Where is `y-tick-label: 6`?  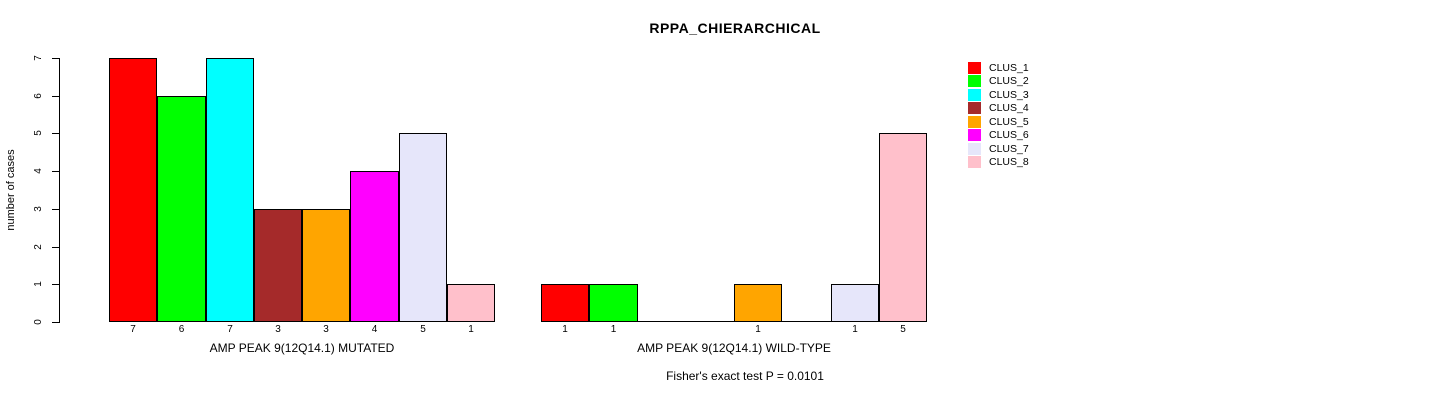
y-tick-label: 6 is located at coordinates (38, 96).